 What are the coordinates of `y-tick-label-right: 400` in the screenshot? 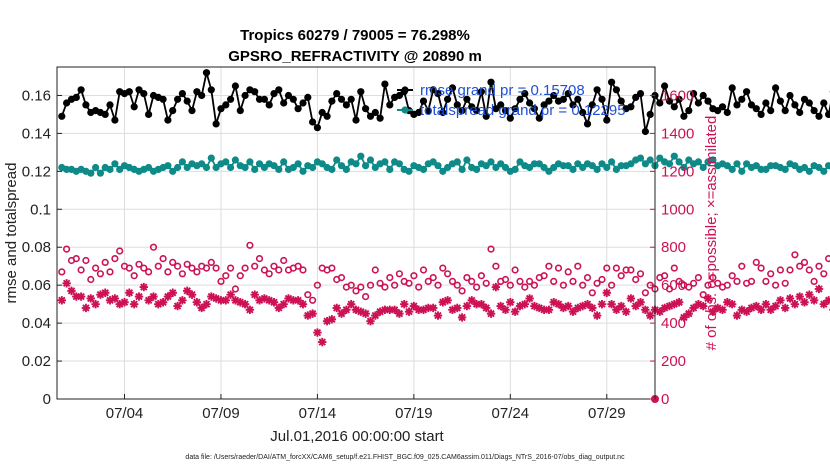 It's located at (673, 323).